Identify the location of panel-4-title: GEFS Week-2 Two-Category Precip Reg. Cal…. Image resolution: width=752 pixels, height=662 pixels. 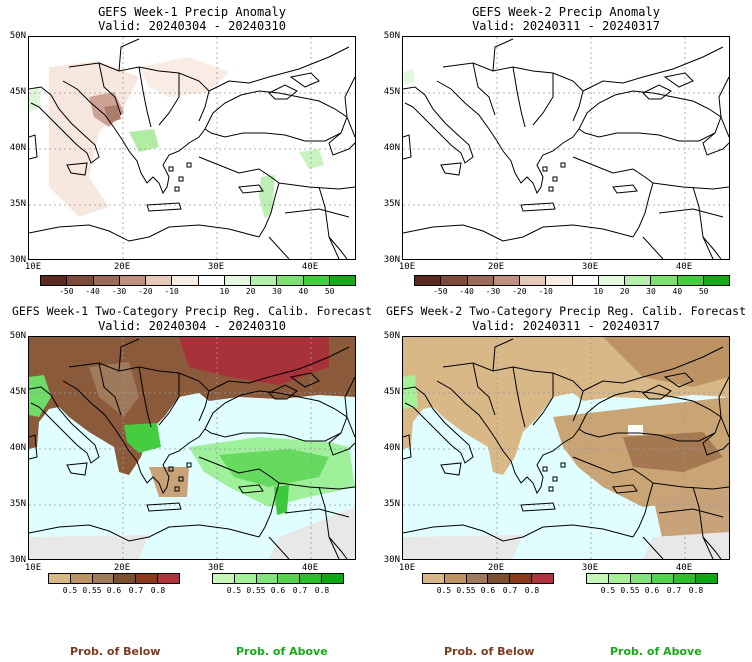
(566, 311).